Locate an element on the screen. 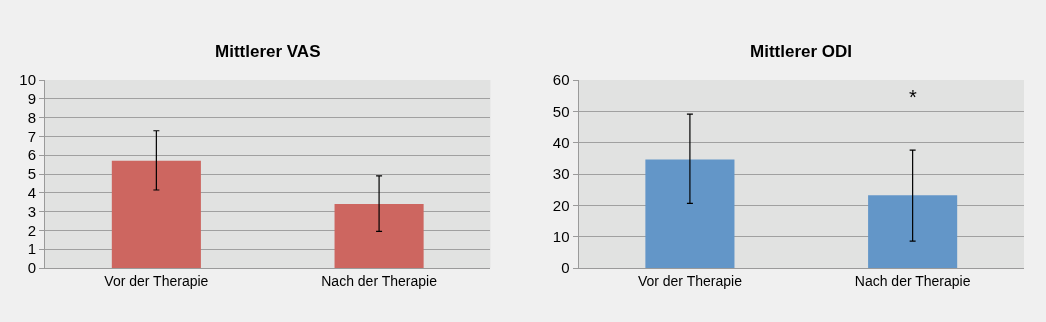 This screenshot has width=1046, height=322. y-tick-label: 7 is located at coordinates (31, 136).